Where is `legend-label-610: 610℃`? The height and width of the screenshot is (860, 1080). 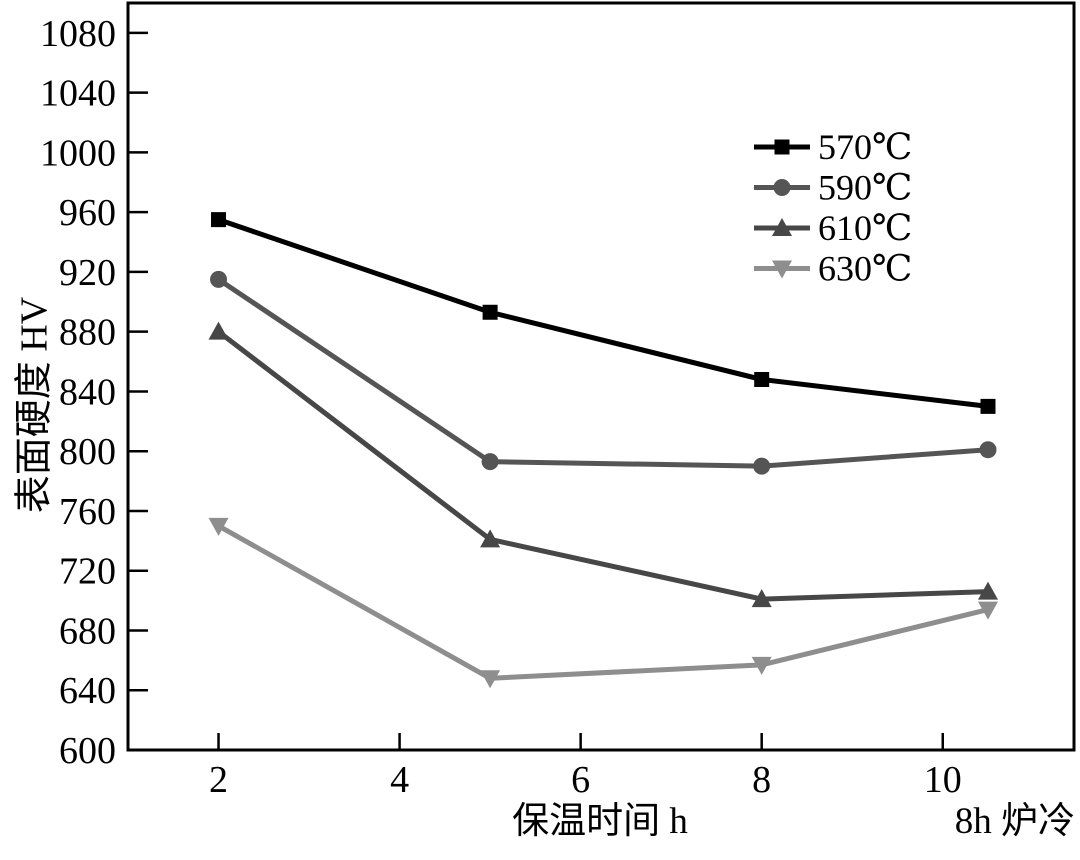
legend-label-610: 610℃ is located at coordinates (865, 228).